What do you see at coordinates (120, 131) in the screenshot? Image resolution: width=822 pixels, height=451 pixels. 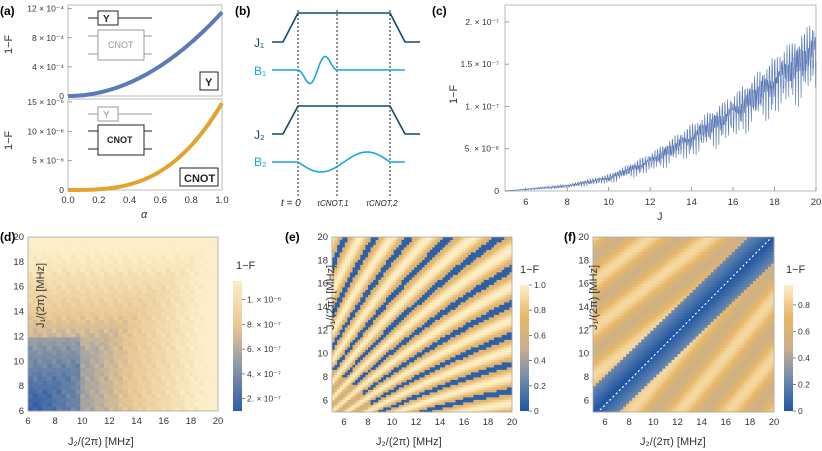 I see `circuit-inset-bottom: Y CNOT` at bounding box center [120, 131].